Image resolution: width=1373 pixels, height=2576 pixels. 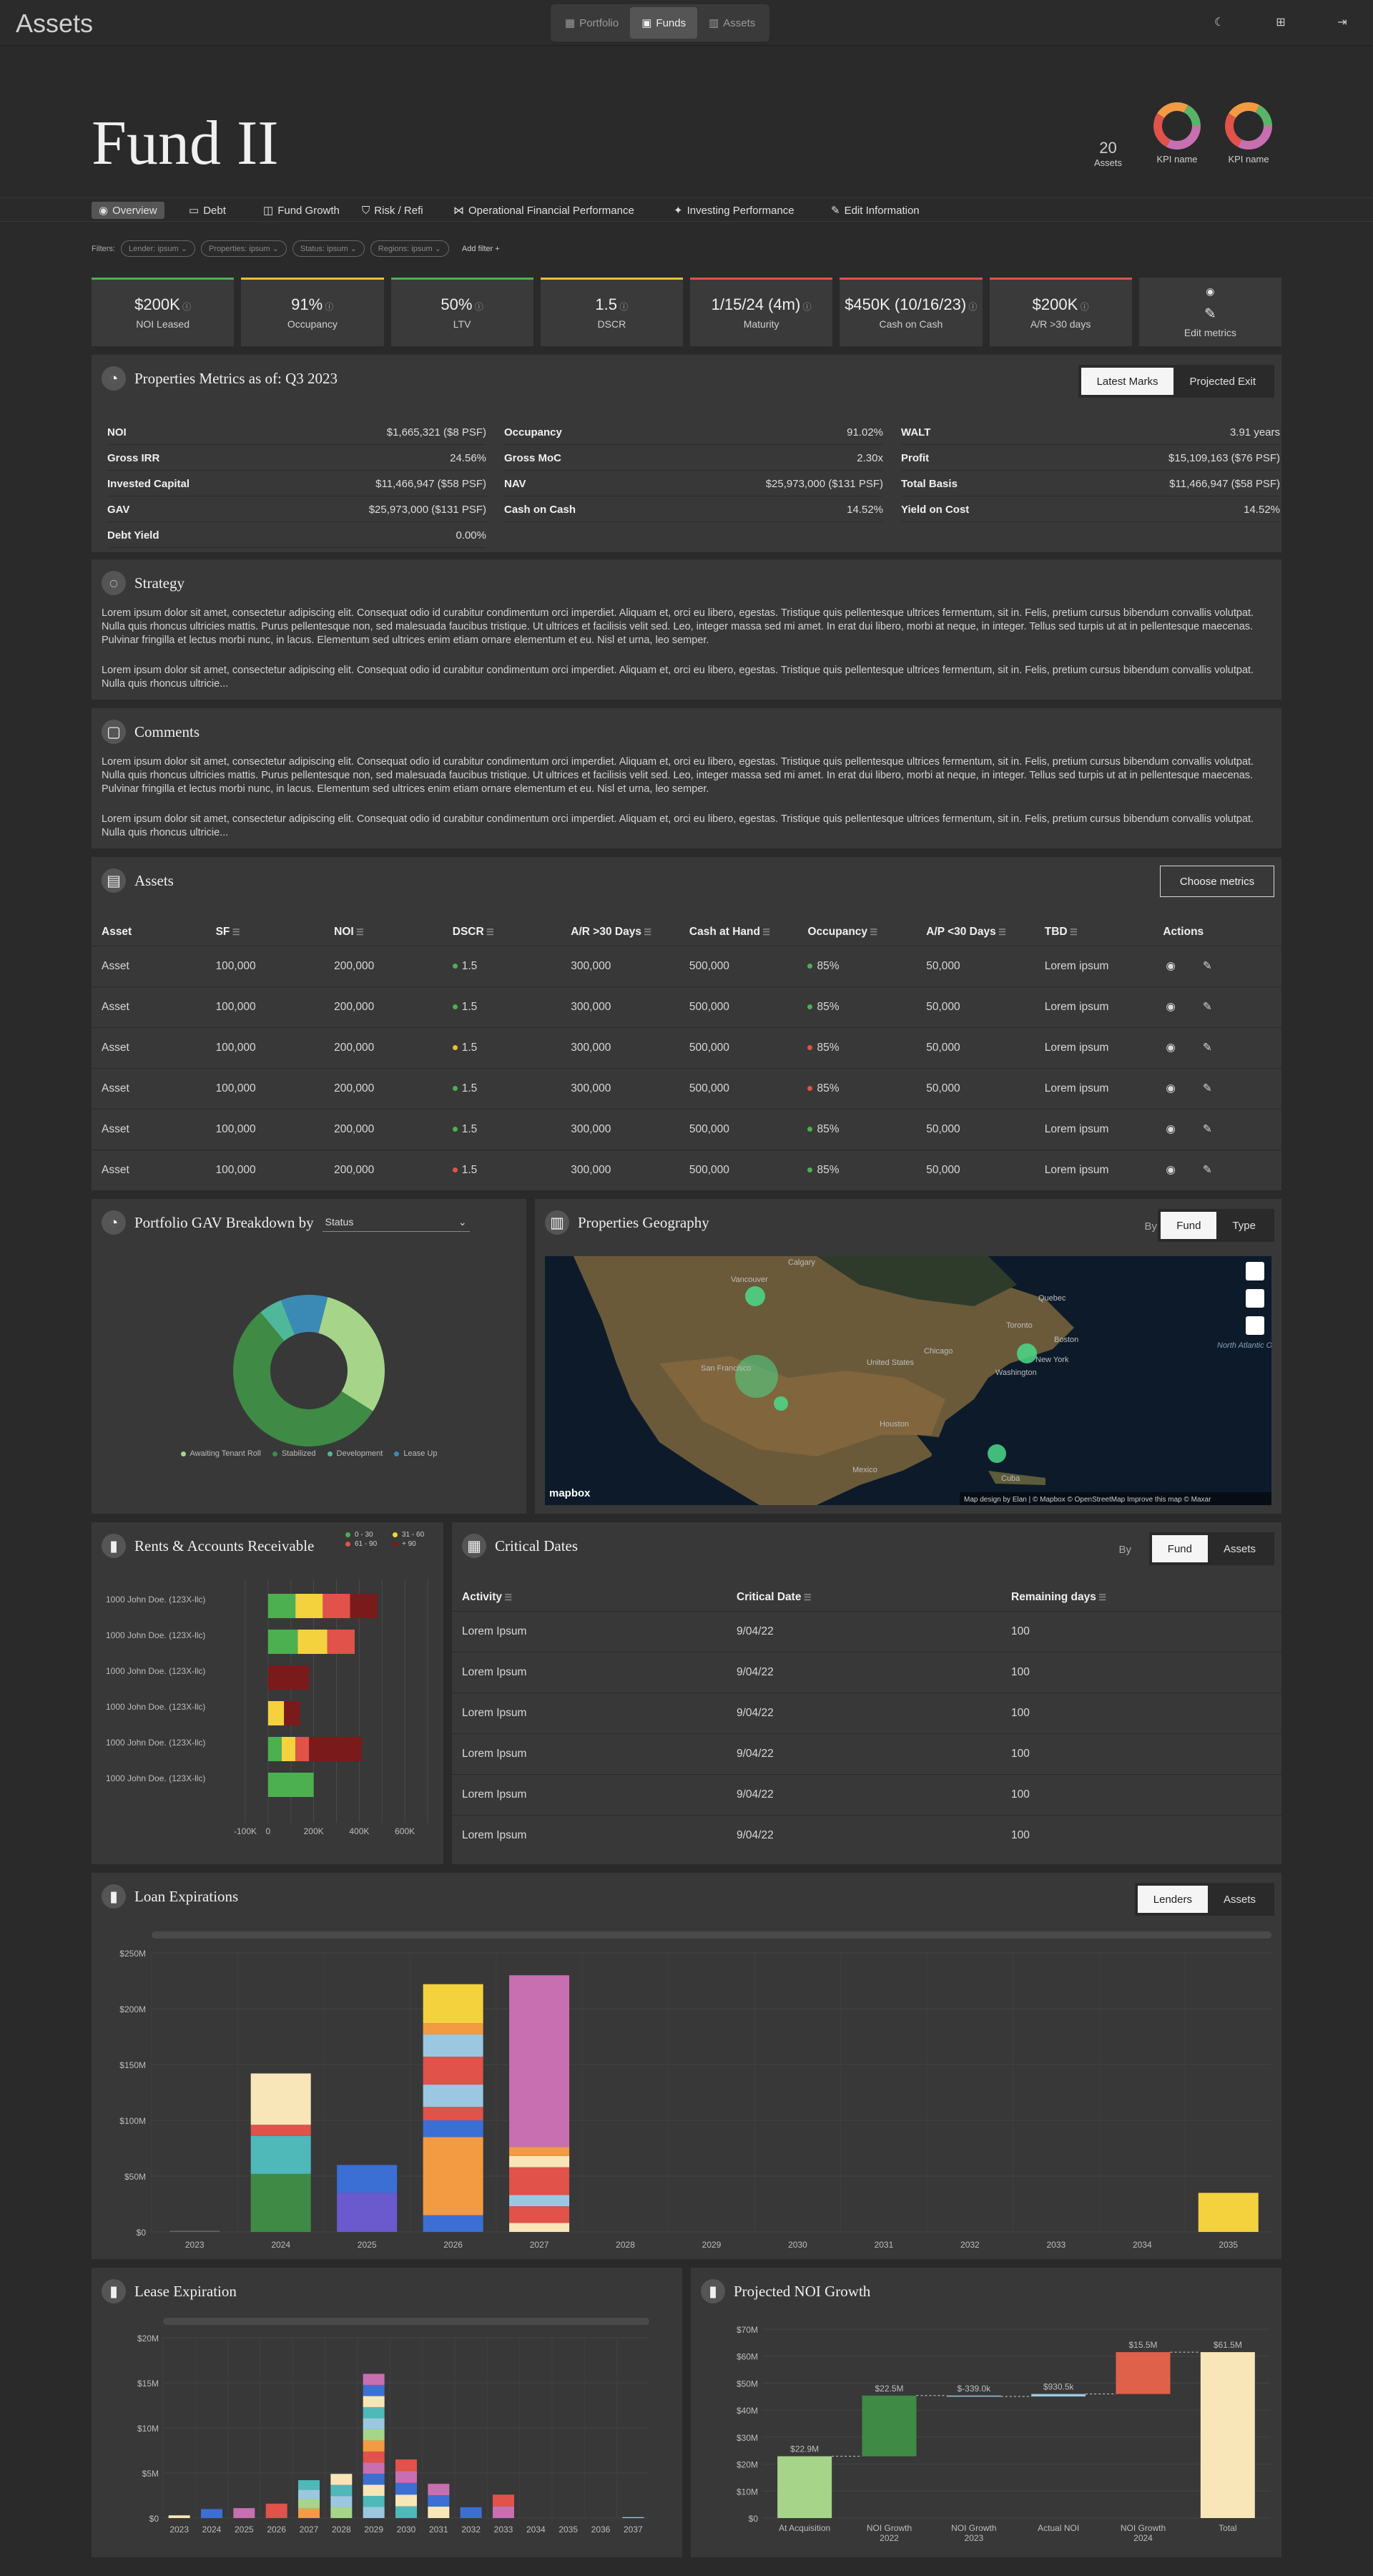 What do you see at coordinates (265, 932) in the screenshot?
I see `column-header: SF ☰` at bounding box center [265, 932].